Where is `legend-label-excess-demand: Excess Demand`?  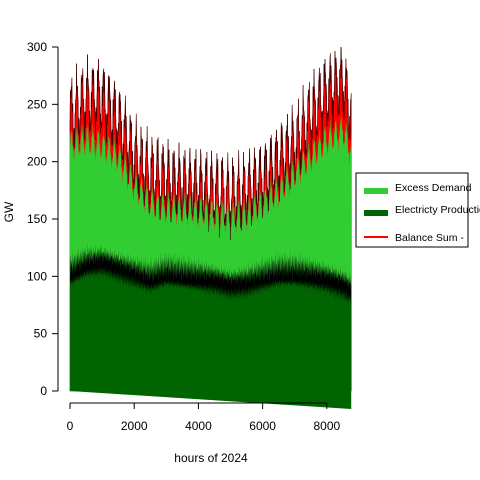 legend-label-excess-demand: Excess Demand is located at coordinates (433, 188).